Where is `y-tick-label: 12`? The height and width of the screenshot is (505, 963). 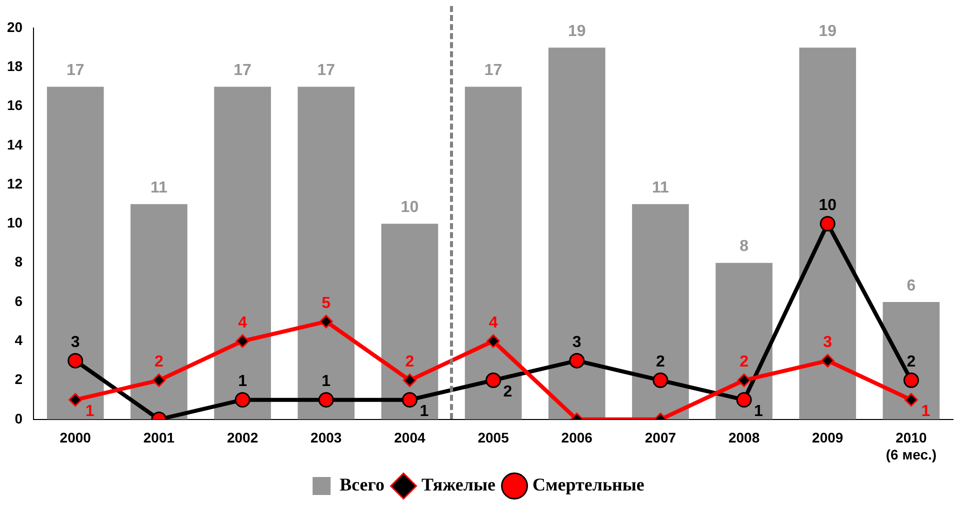
y-tick-label: 12 is located at coordinates (14, 183).